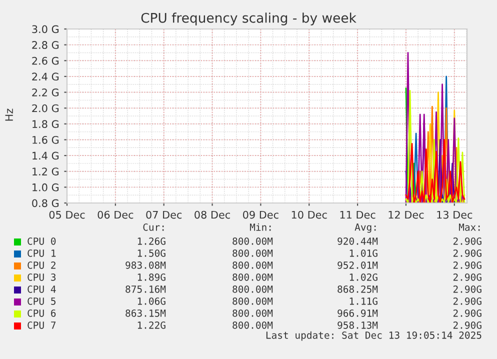 This screenshot has height=359, width=497. Describe the element at coordinates (45, 76) in the screenshot. I see `y-tick-label: 2.4 G` at that location.